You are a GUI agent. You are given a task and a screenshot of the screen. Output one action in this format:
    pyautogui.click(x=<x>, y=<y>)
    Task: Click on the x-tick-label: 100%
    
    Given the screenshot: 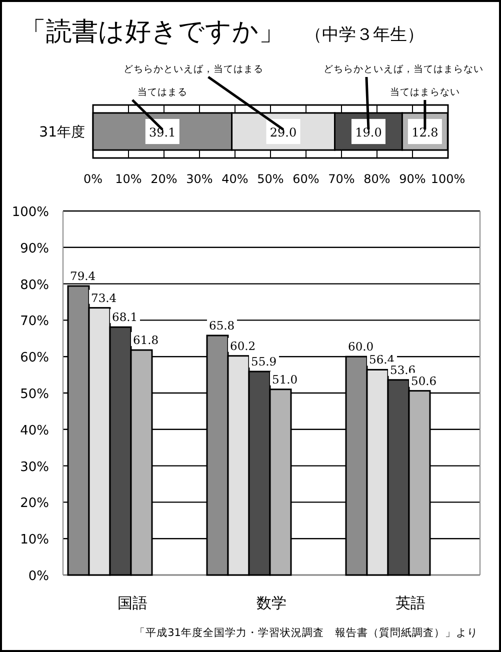 What is the action you would take?
    pyautogui.click(x=448, y=179)
    